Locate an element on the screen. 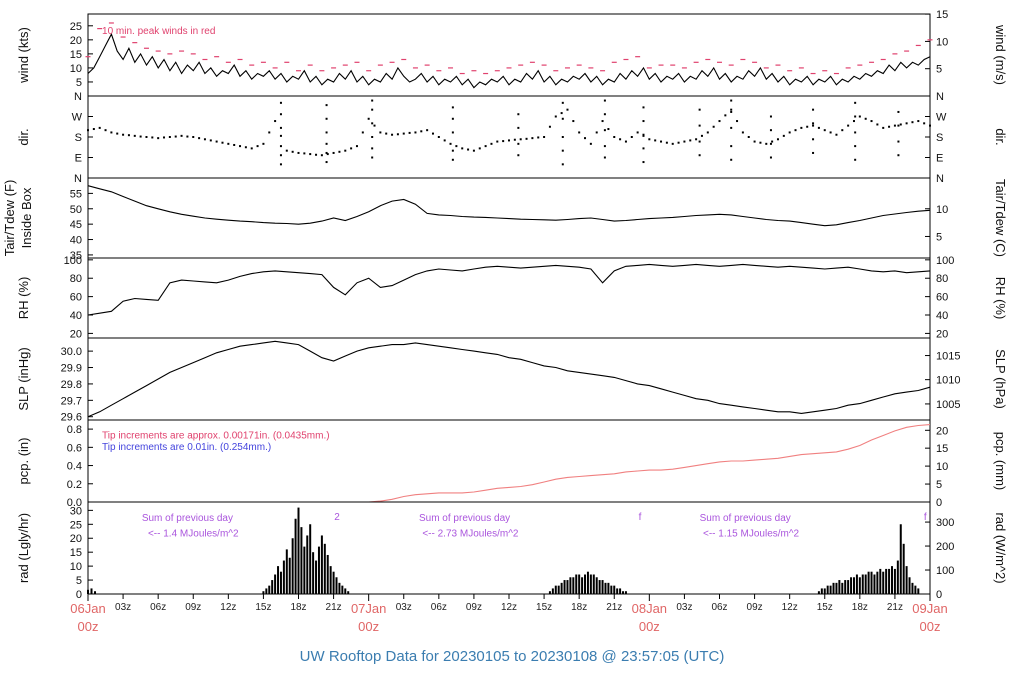 This screenshot has height=700, width=1024. y-tick-label-right: 100 is located at coordinates (945, 571).